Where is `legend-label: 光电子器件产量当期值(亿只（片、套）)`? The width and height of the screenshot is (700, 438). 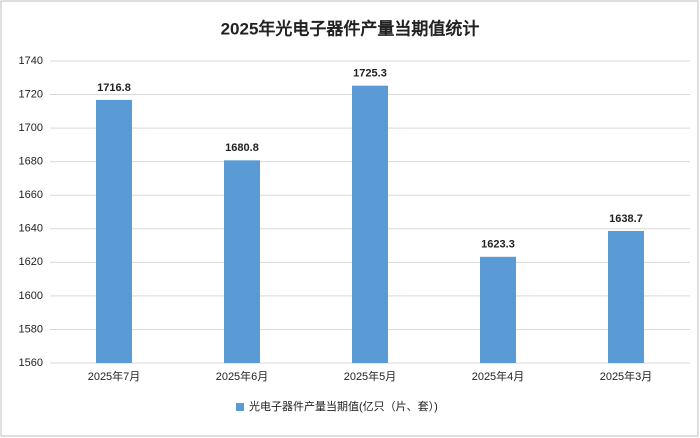 legend-label: 光电子器件产量当期值(亿只（片、套）) is located at coordinates (343, 406).